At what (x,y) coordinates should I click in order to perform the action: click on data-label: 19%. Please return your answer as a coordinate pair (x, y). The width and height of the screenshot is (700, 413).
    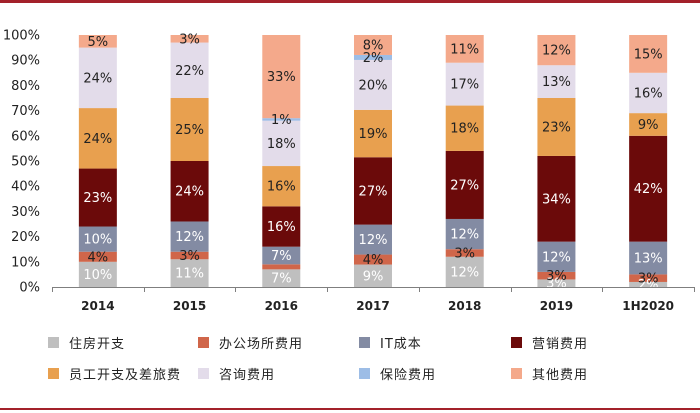
    Looking at the image, I should click on (373, 134).